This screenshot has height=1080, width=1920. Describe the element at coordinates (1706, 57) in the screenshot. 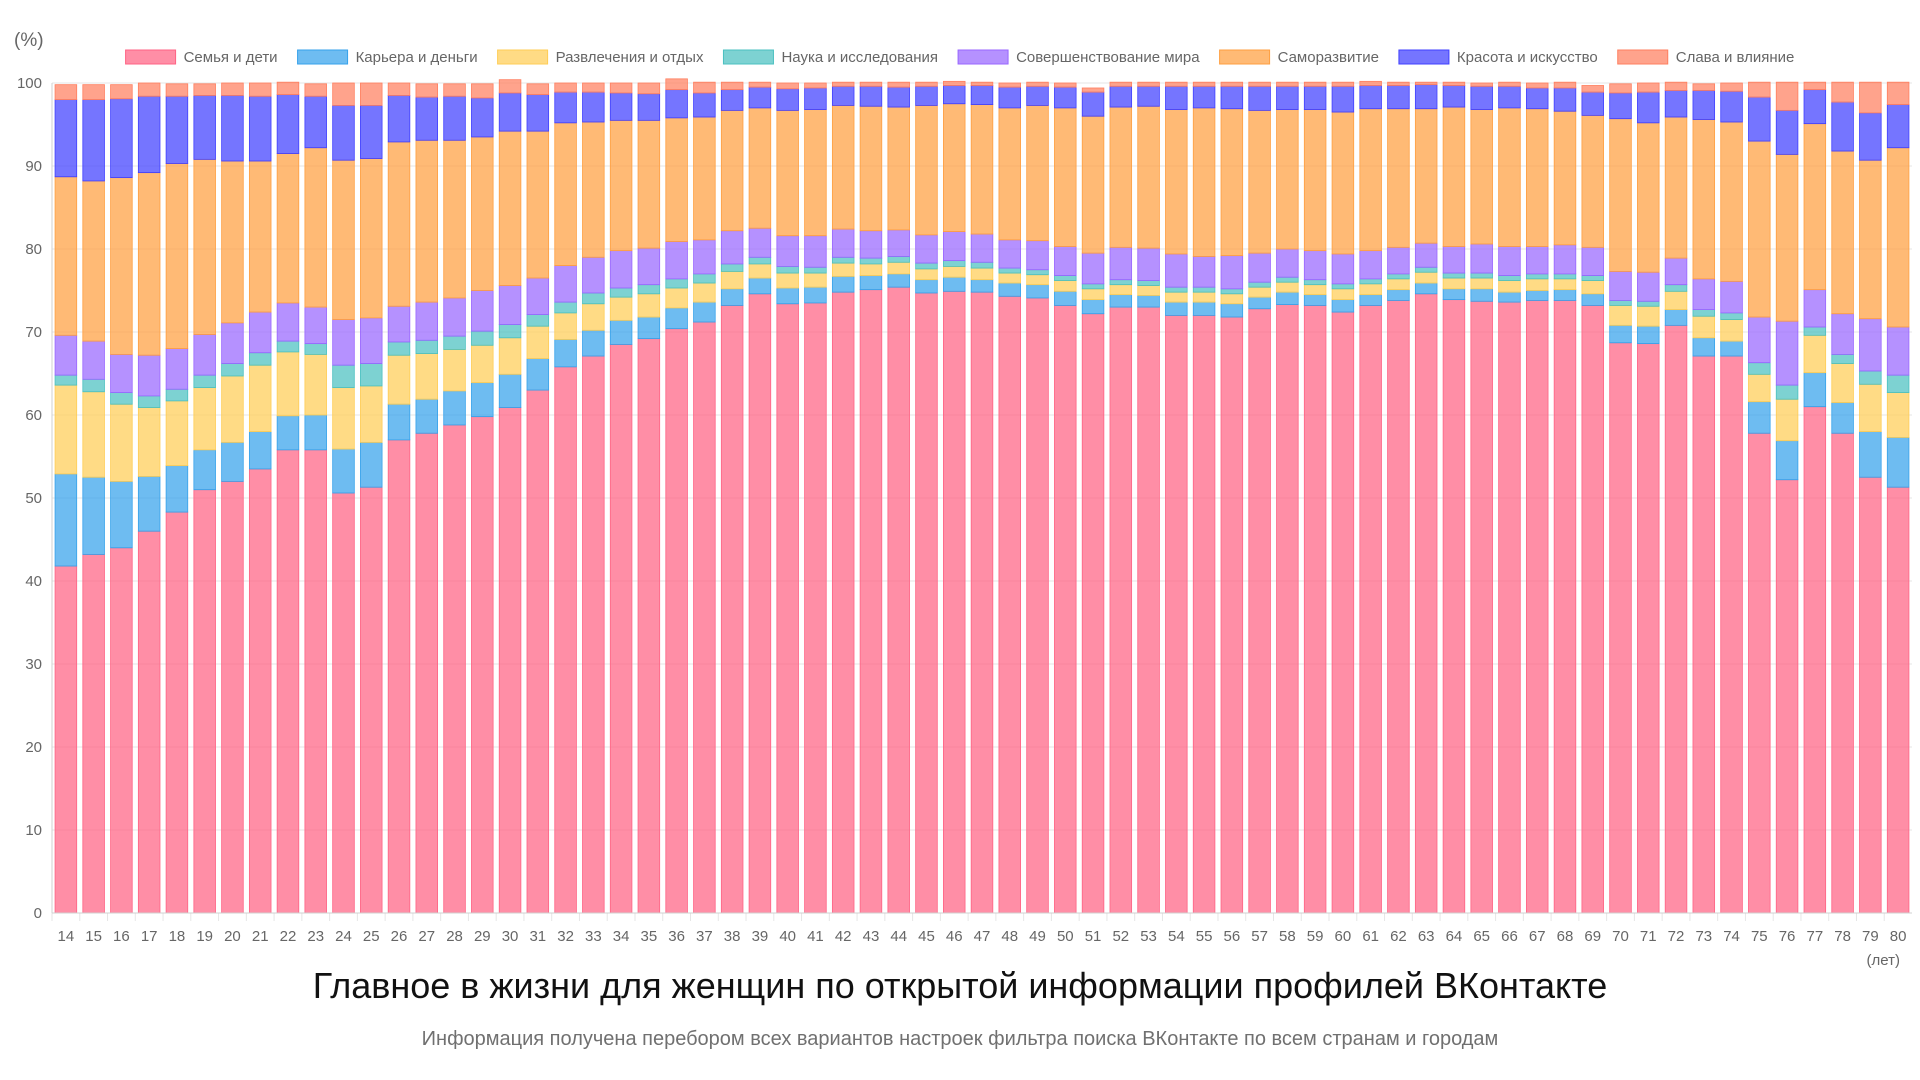

I see `legend-item: Слава и влияние` at that location.